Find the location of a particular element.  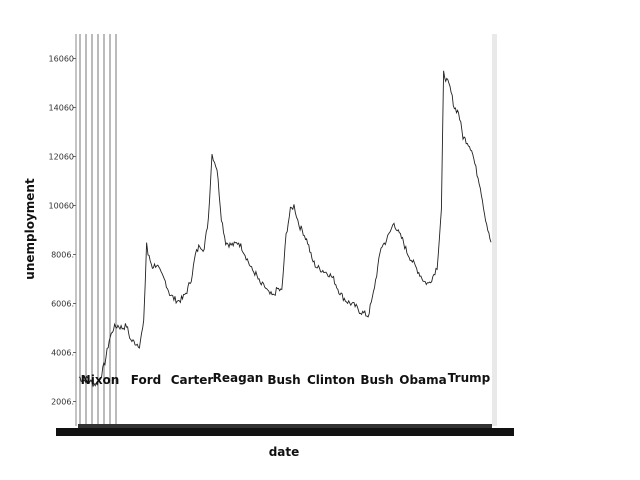

x-axis-bar is located at coordinates (285, 432).